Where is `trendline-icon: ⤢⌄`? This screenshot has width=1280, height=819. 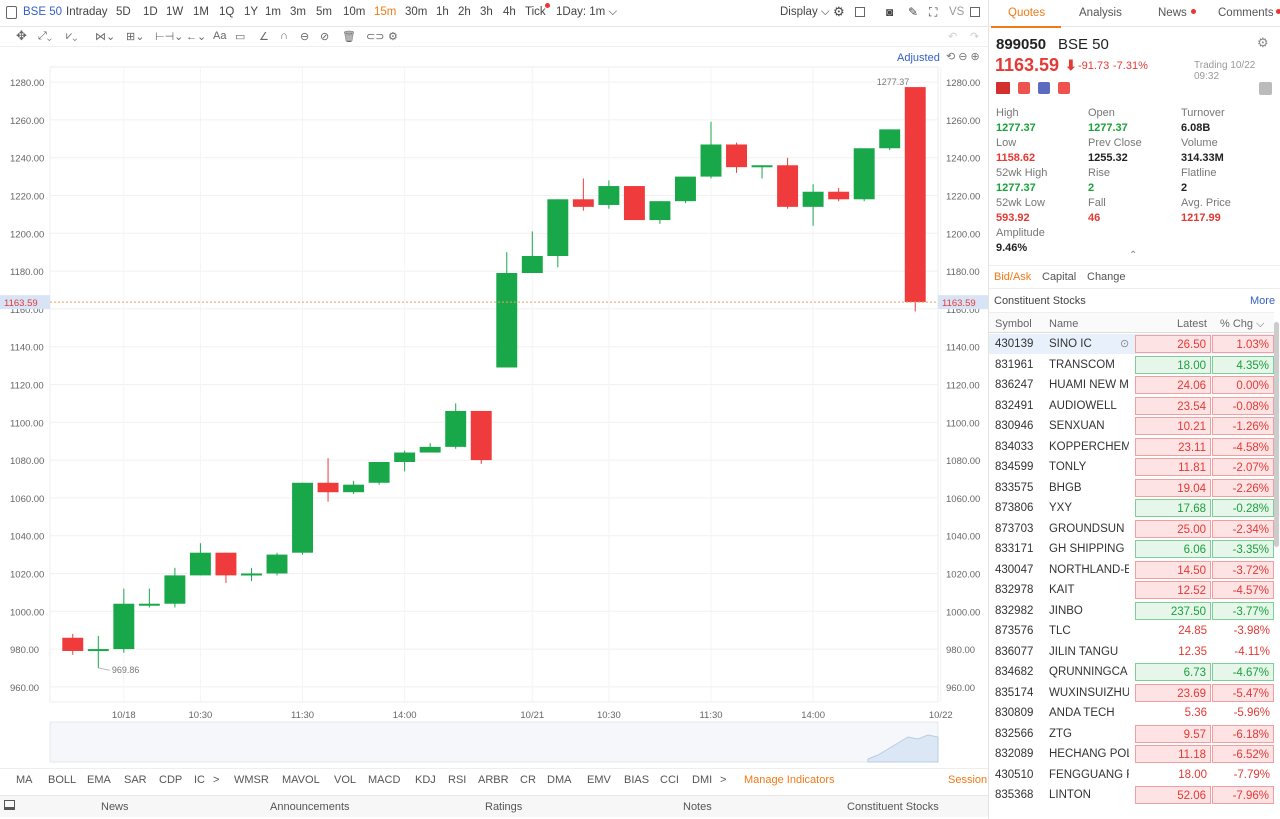
trendline-icon: ⤢⌄ is located at coordinates (45, 36).